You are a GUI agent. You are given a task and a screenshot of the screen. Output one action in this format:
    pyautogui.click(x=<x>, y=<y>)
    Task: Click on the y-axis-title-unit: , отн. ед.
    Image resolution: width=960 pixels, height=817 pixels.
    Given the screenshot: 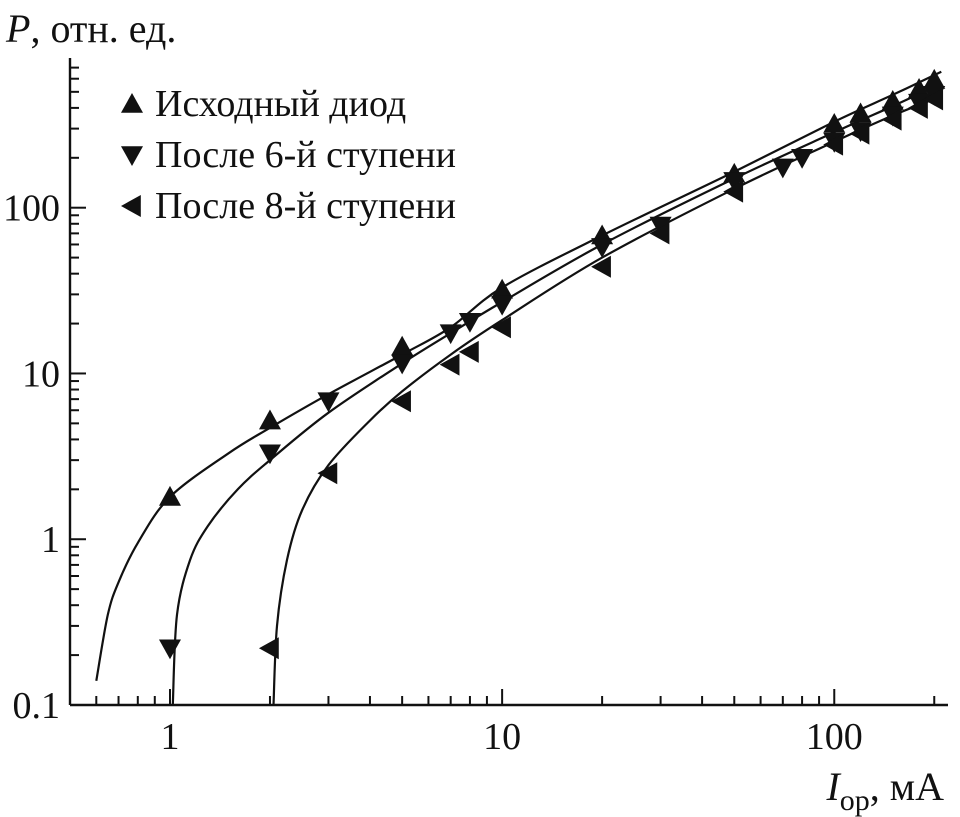 What is the action you would take?
    pyautogui.click(x=103, y=28)
    